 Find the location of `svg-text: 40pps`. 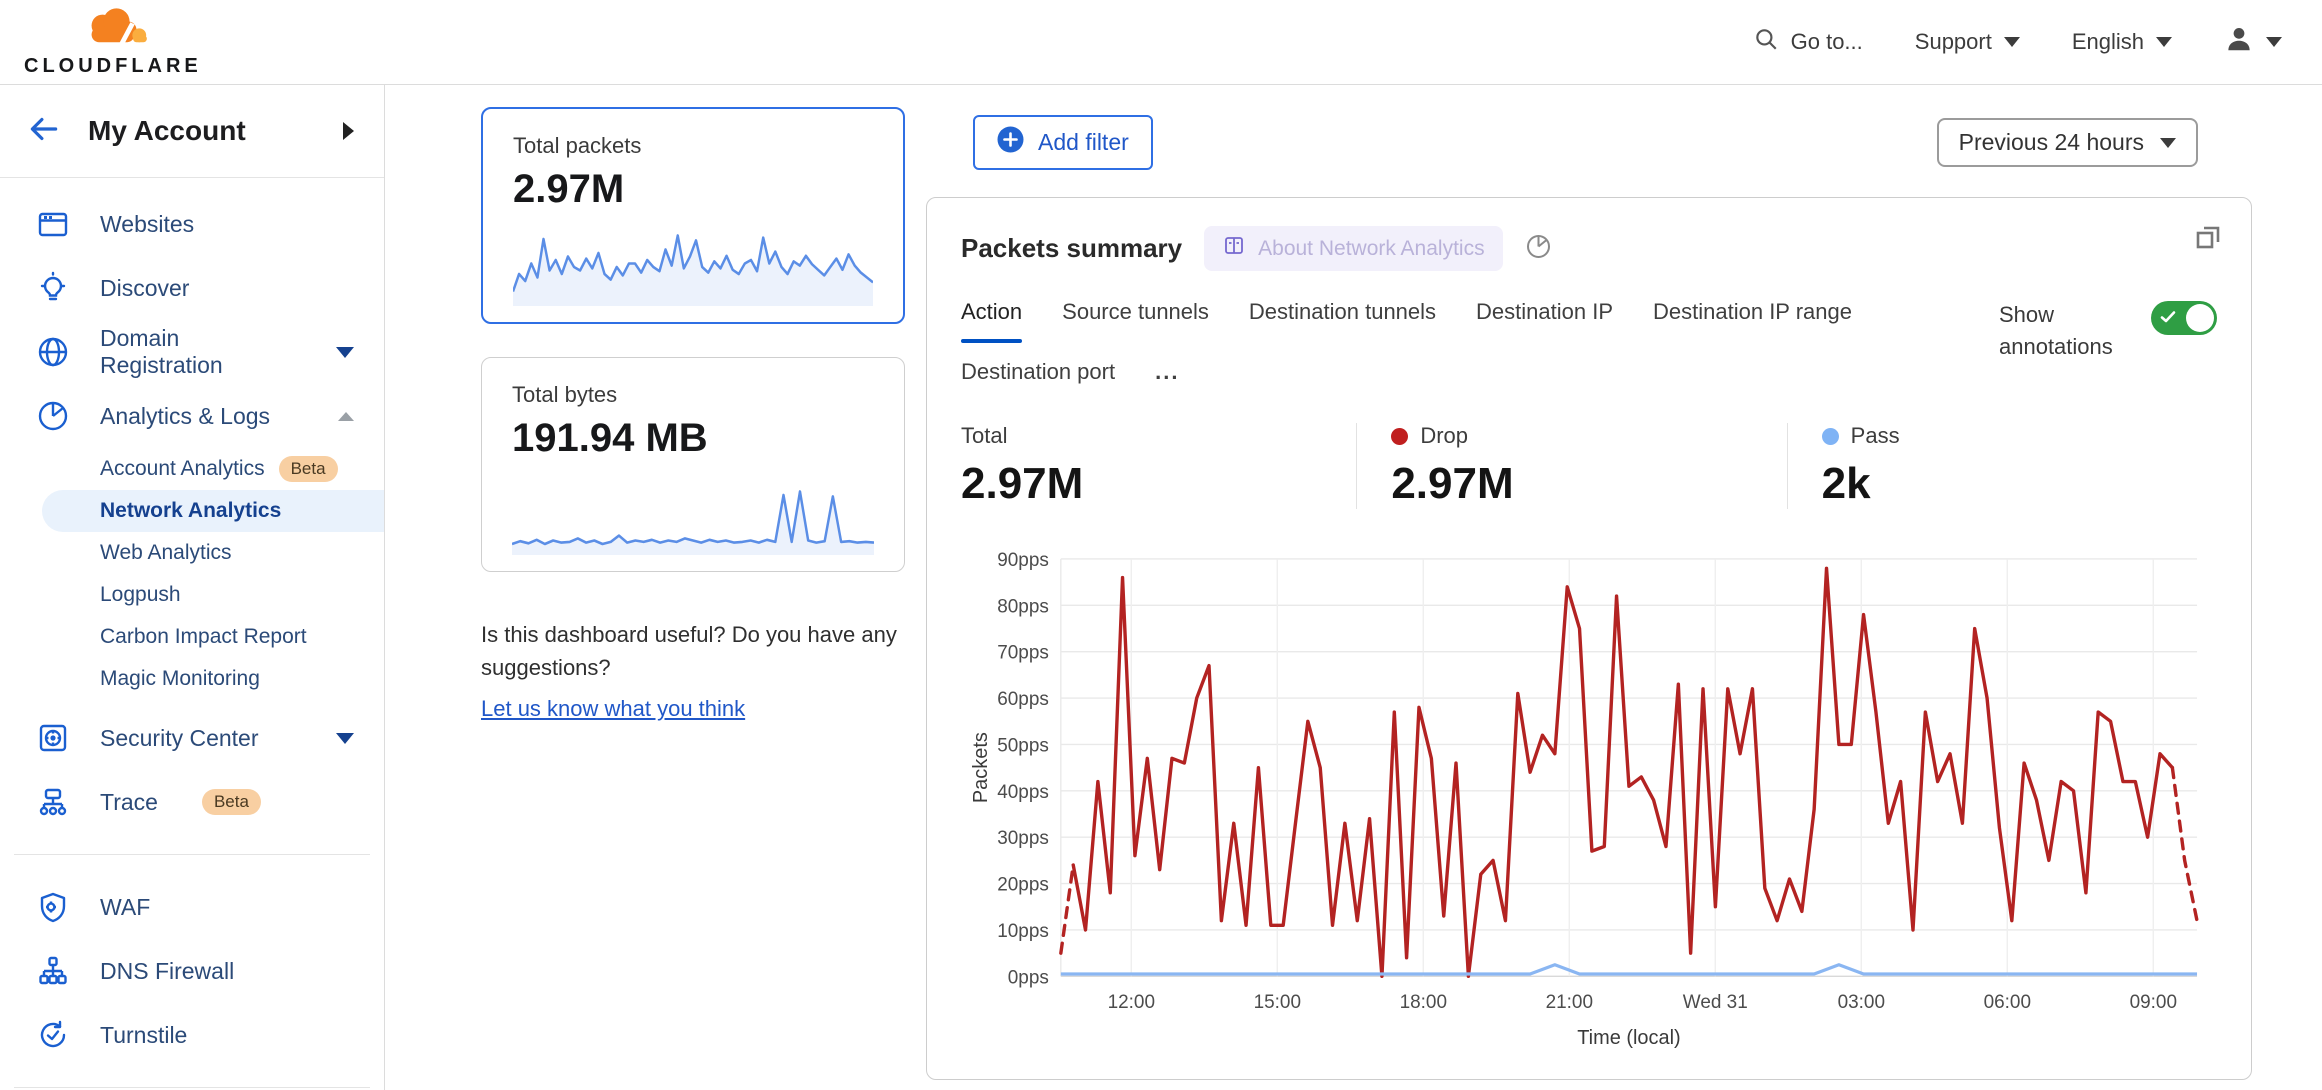

svg-text: 40pps is located at coordinates (1023, 792).